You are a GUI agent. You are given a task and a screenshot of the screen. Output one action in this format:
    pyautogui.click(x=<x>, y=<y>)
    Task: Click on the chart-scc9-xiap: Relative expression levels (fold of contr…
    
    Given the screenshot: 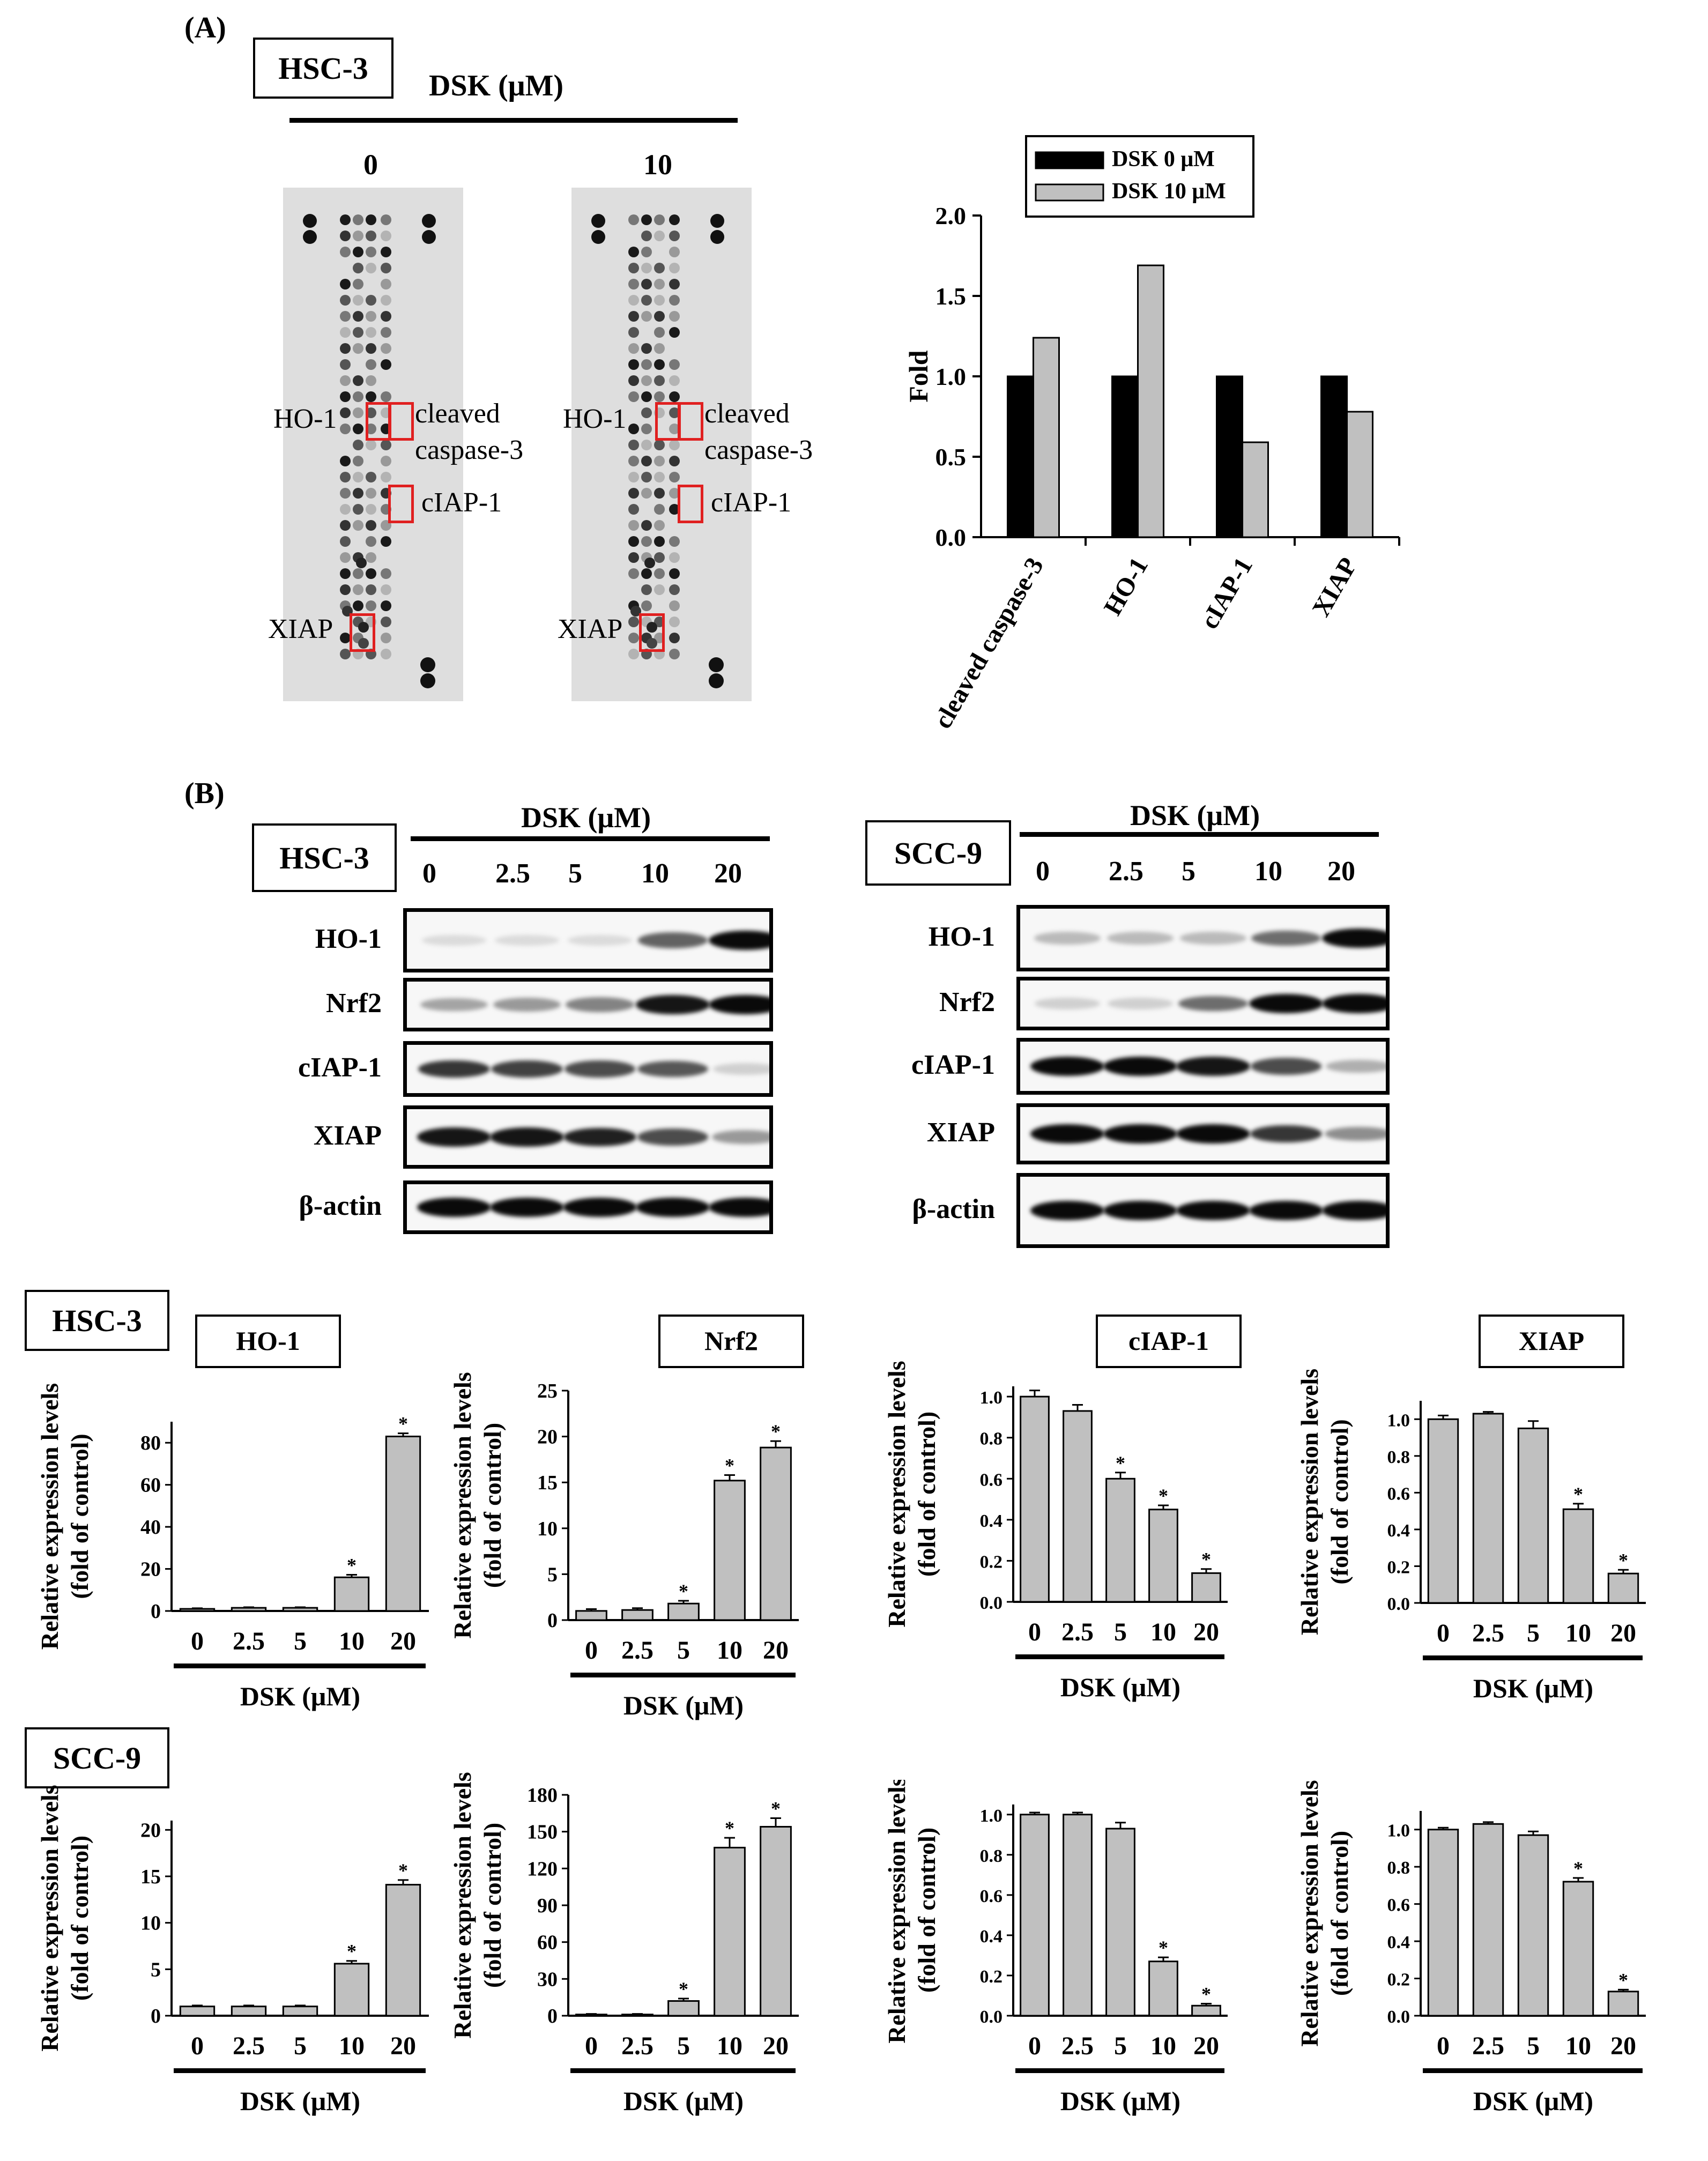 What is the action you would take?
    pyautogui.click(x=1471, y=1948)
    